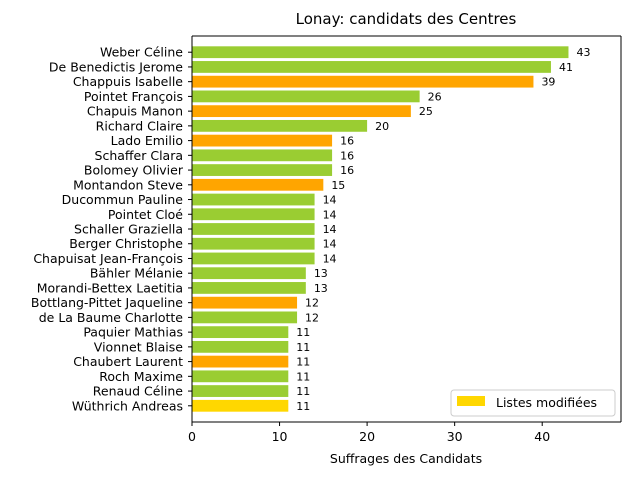 The height and width of the screenshot is (480, 640). What do you see at coordinates (133, 332) in the screenshot?
I see `category-label: Paquier Mathias` at bounding box center [133, 332].